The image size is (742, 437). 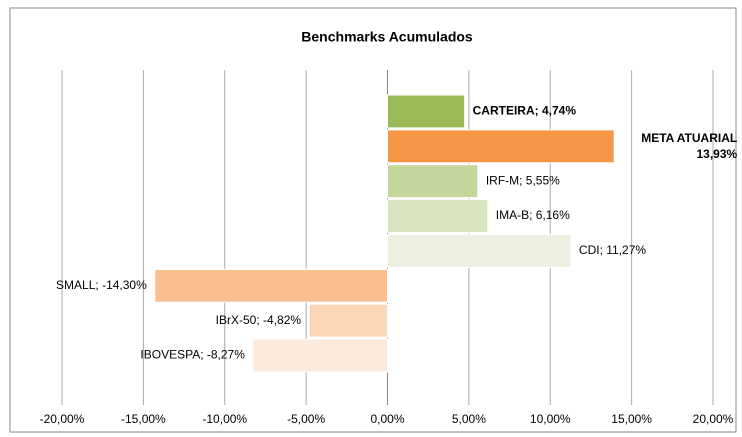 What do you see at coordinates (612, 250) in the screenshot?
I see `data-label: CDI; 11,27%` at bounding box center [612, 250].